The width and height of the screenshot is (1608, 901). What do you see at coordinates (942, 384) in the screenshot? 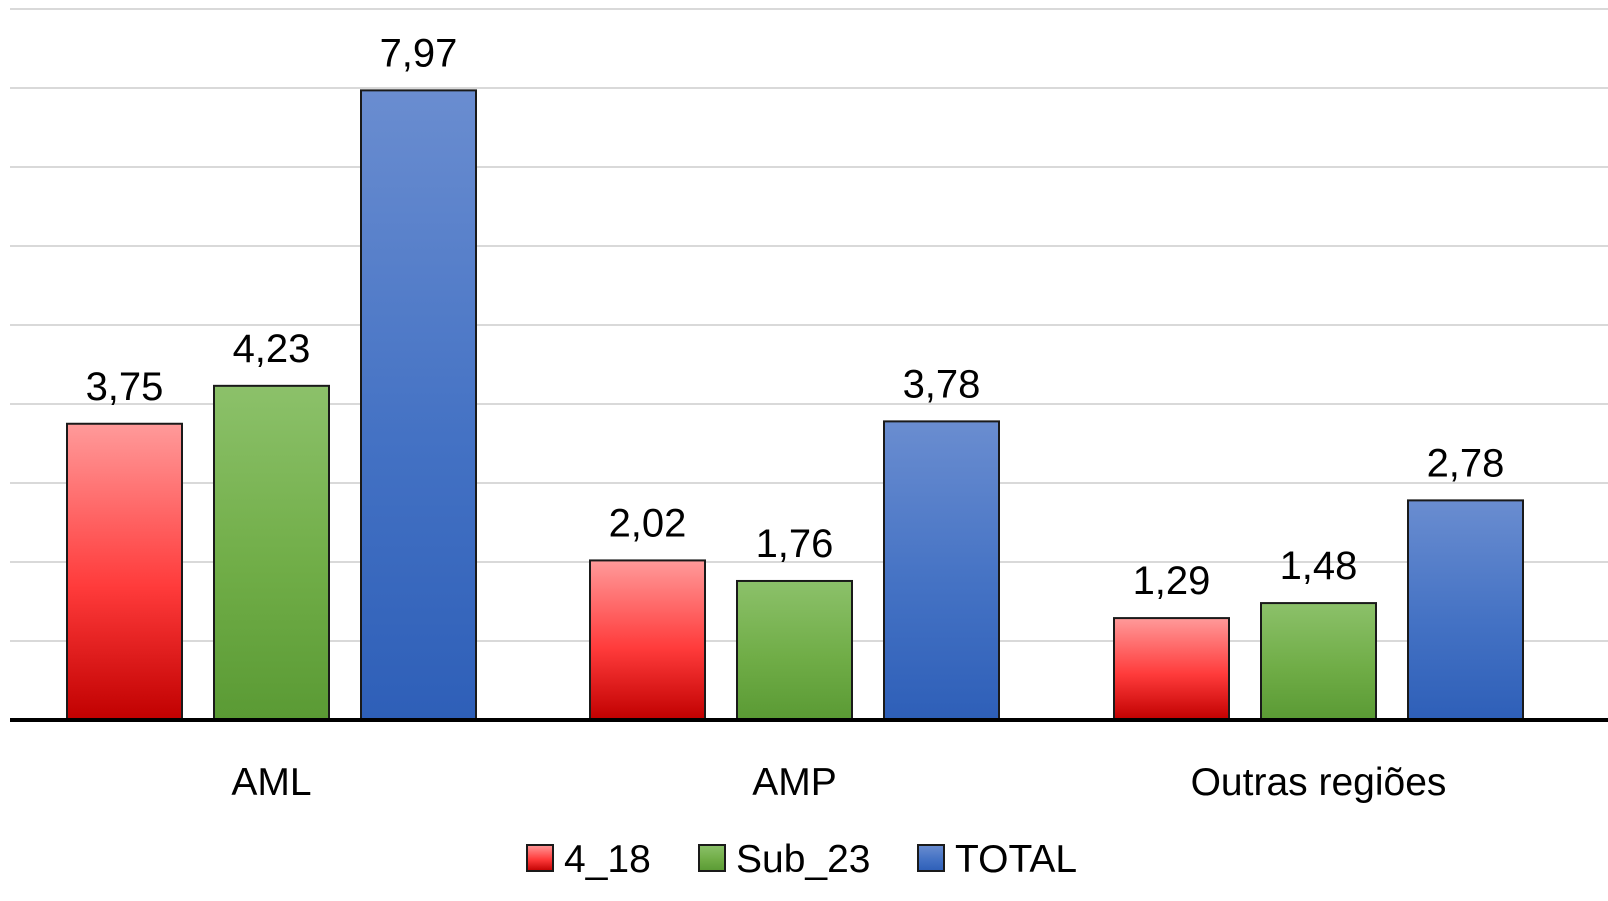
I see `data-label: 3,78` at bounding box center [942, 384].